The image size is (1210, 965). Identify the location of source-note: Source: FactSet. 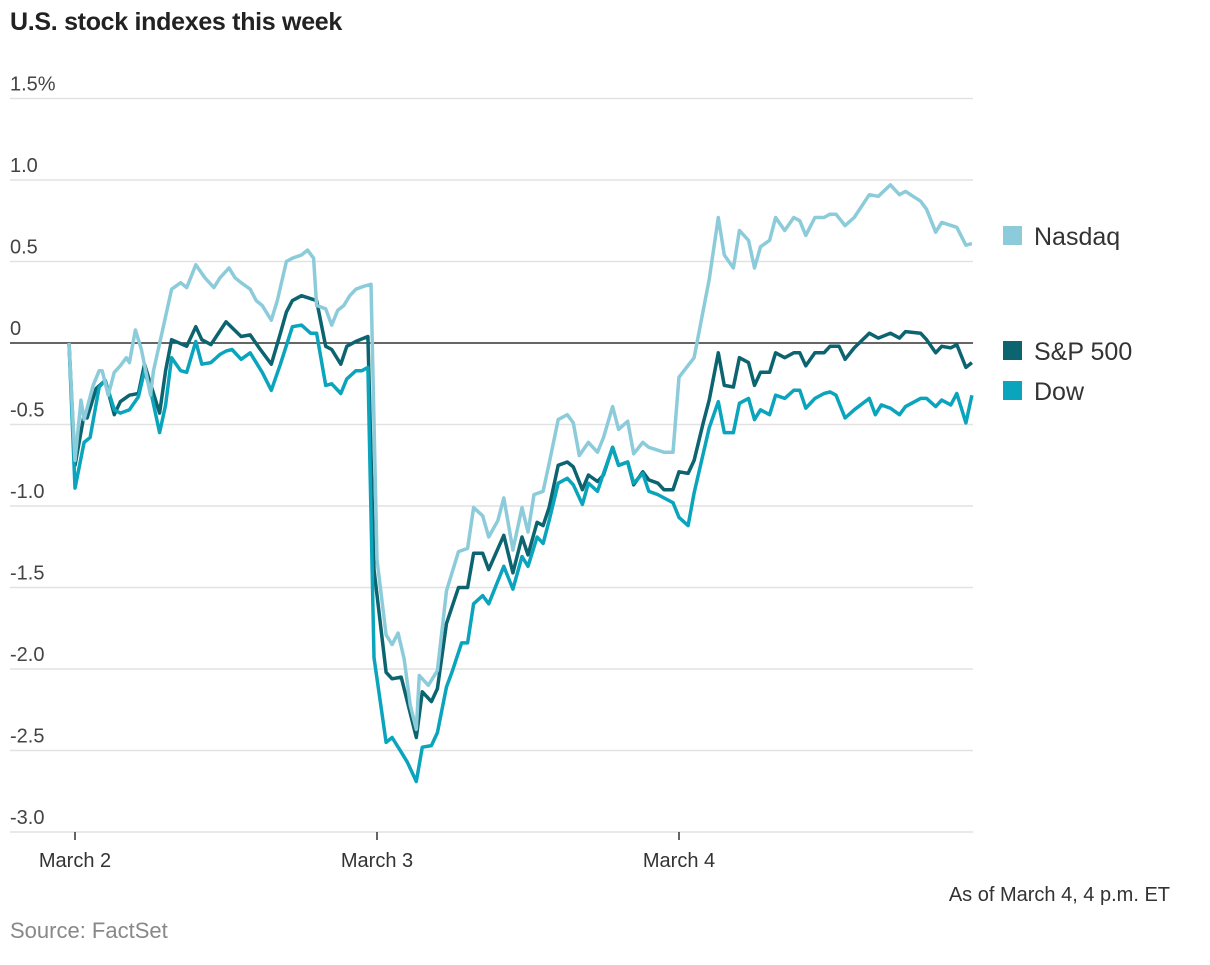
(89, 930).